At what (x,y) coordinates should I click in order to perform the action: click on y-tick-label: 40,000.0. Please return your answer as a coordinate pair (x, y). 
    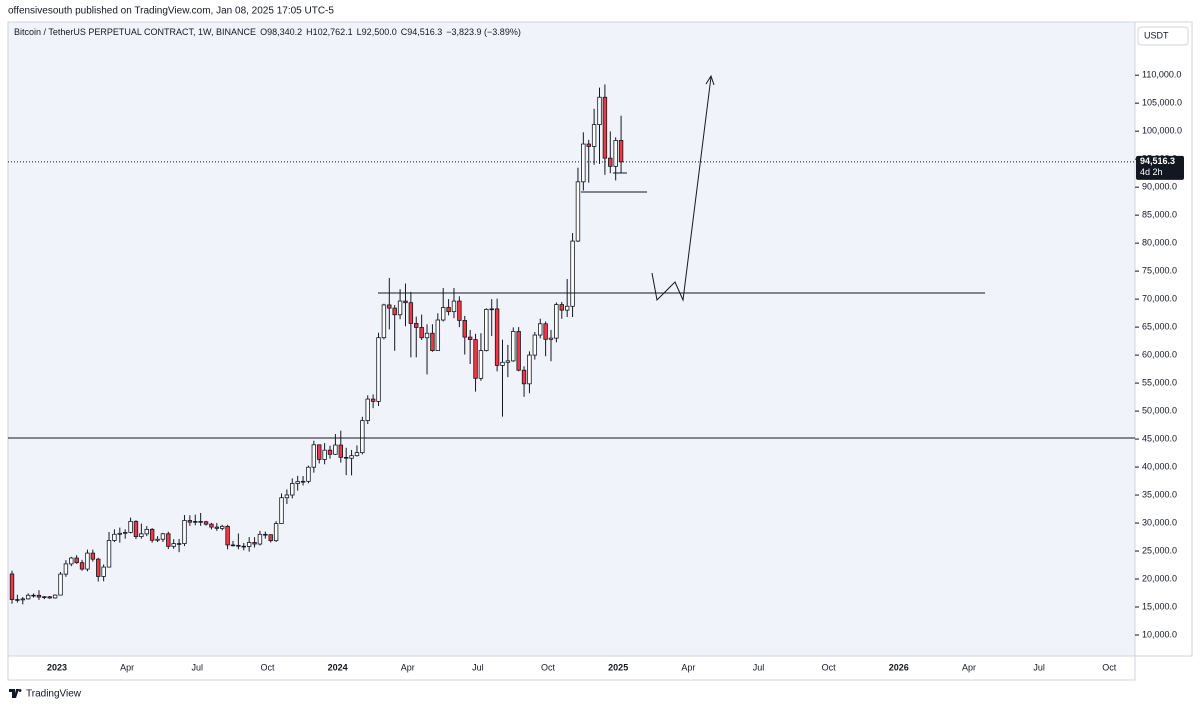
    Looking at the image, I should click on (1159, 466).